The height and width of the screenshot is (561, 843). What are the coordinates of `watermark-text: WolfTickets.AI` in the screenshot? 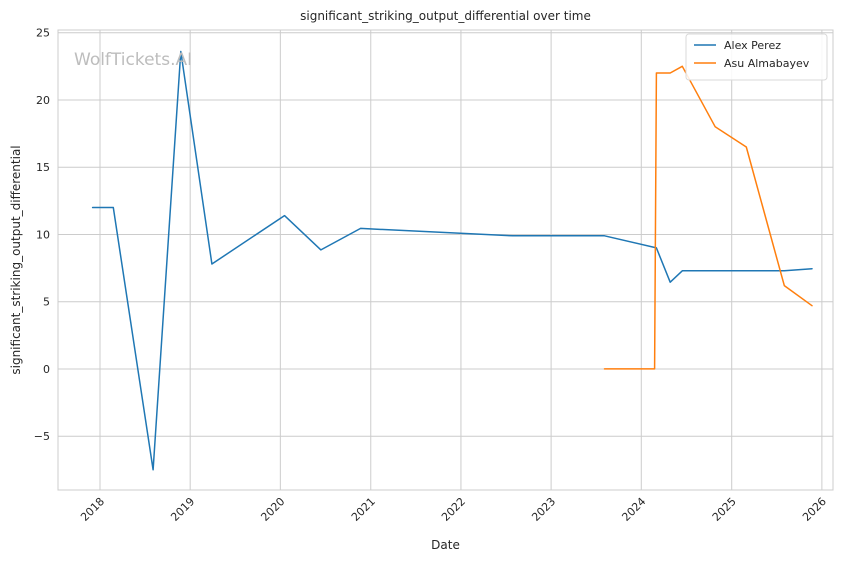 It's located at (133, 60).